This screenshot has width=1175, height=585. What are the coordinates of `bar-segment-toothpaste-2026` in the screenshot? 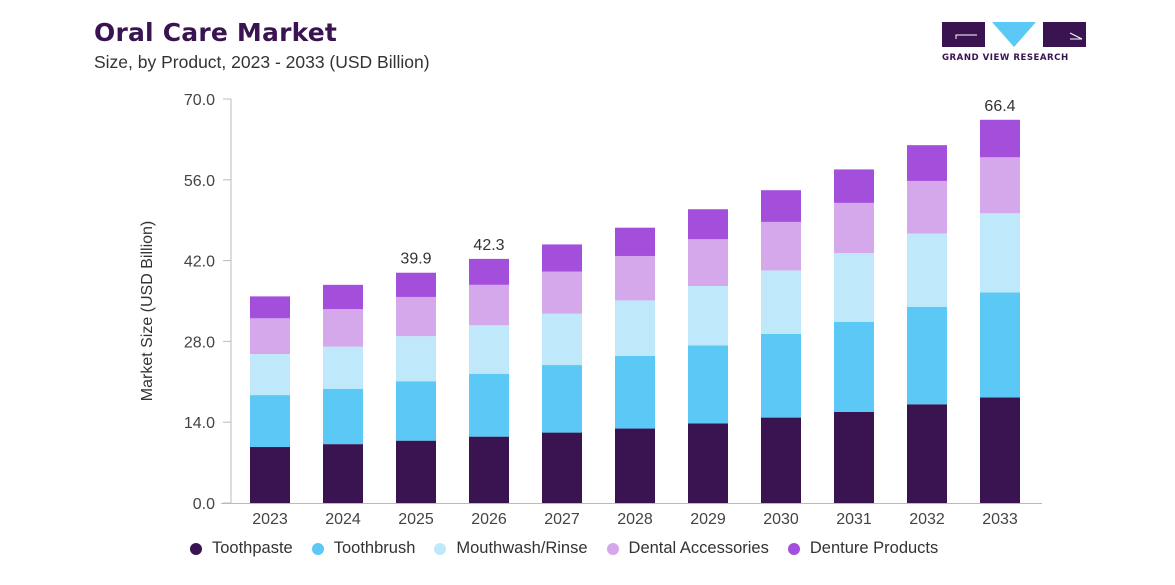 It's located at (489, 469).